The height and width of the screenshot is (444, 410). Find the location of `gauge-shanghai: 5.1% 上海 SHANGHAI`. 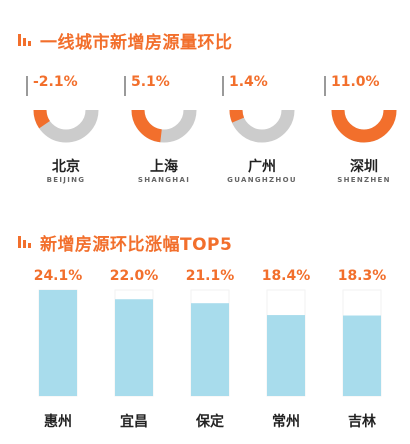

gauge-shanghai: 5.1% 上海 SHANGHAI is located at coordinates (164, 132).